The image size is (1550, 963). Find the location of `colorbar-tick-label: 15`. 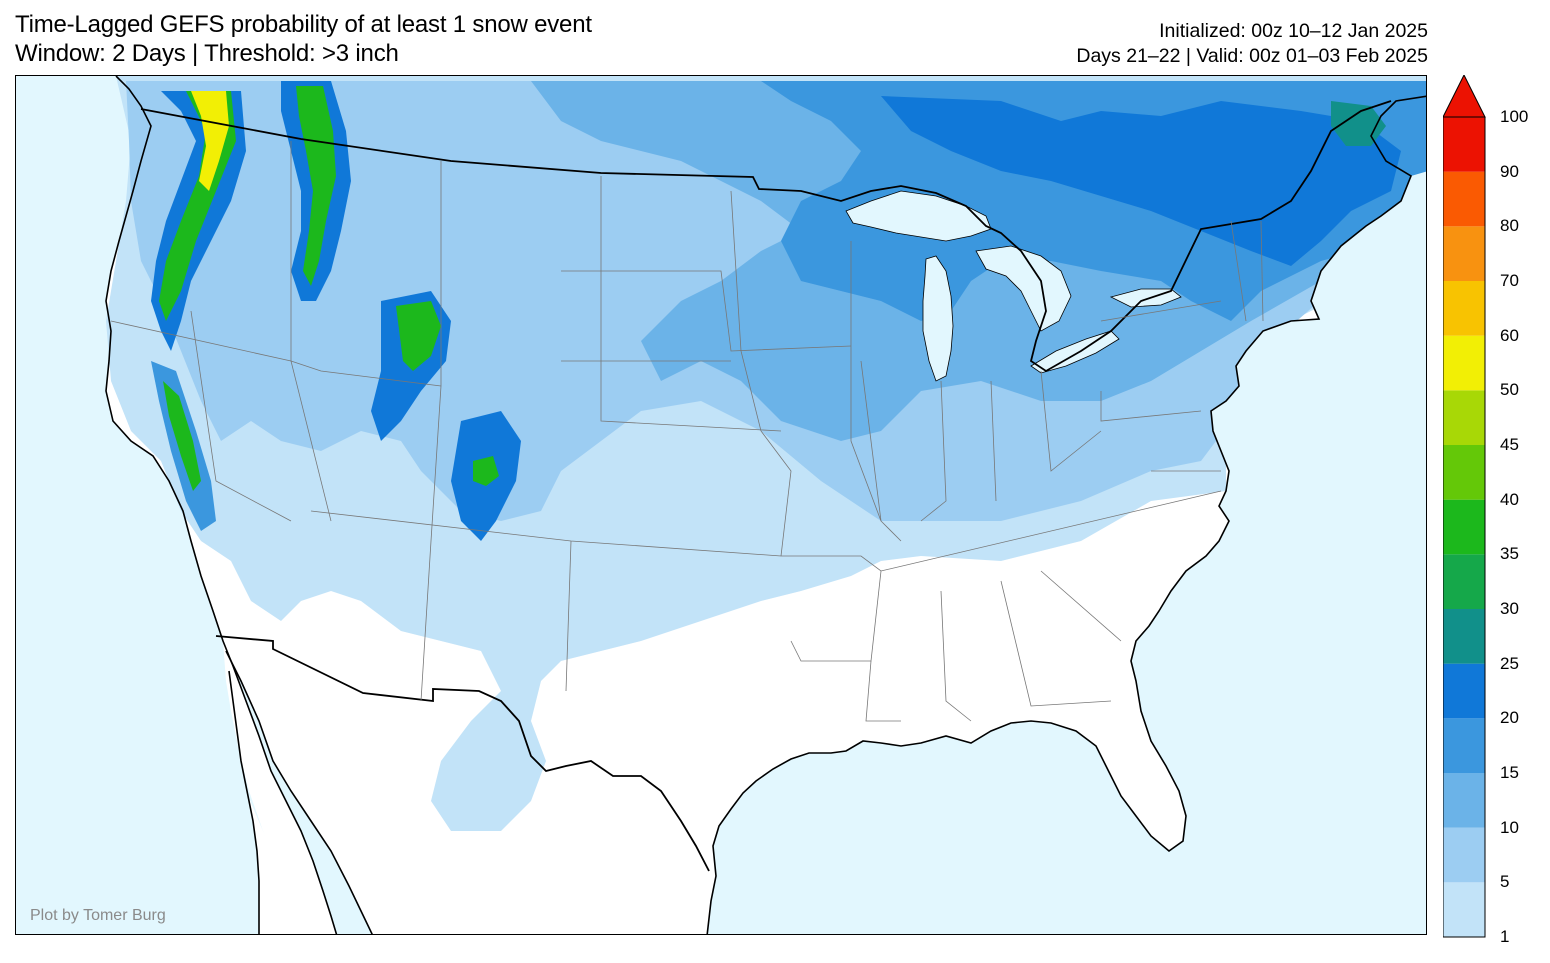

colorbar-tick-label: 15 is located at coordinates (1509, 772).